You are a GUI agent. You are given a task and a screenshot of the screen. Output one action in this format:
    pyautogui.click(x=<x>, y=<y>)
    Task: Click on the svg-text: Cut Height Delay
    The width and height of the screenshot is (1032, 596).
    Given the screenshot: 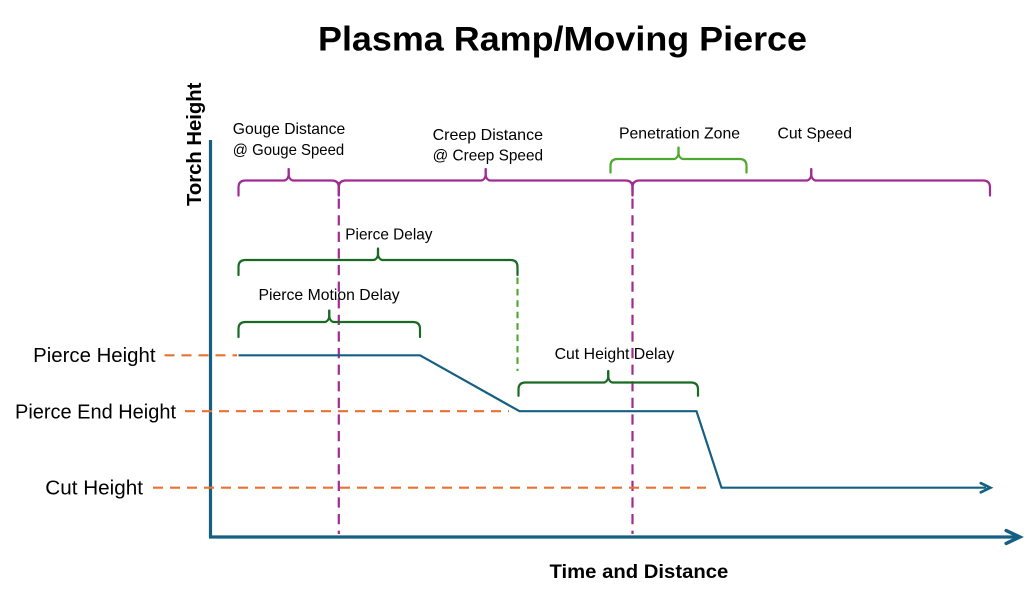 What is the action you would take?
    pyautogui.click(x=615, y=354)
    